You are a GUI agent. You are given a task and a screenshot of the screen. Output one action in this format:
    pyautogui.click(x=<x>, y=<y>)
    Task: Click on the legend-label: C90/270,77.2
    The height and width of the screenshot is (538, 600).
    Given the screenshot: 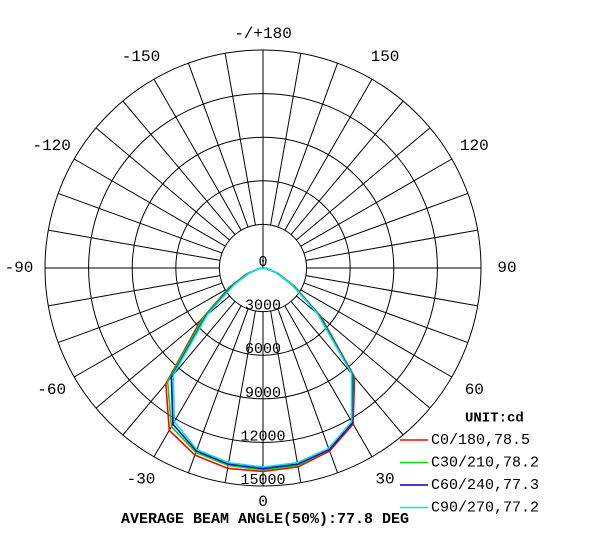 What is the action you would take?
    pyautogui.click(x=485, y=507)
    